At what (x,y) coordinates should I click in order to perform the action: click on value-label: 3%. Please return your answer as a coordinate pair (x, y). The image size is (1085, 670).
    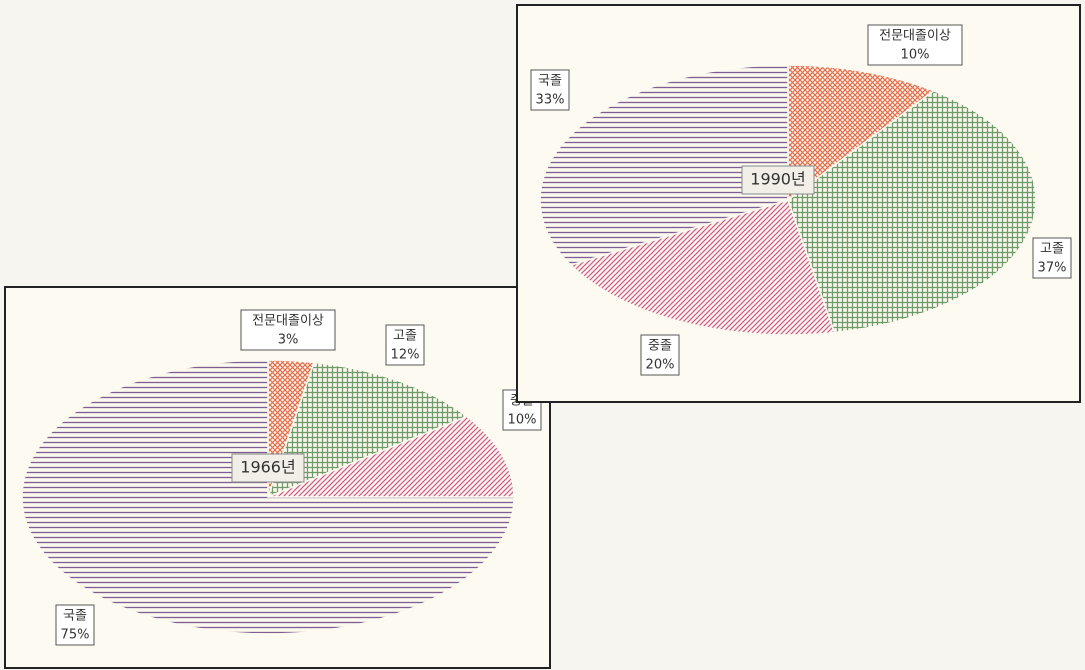
    Looking at the image, I should click on (288, 340).